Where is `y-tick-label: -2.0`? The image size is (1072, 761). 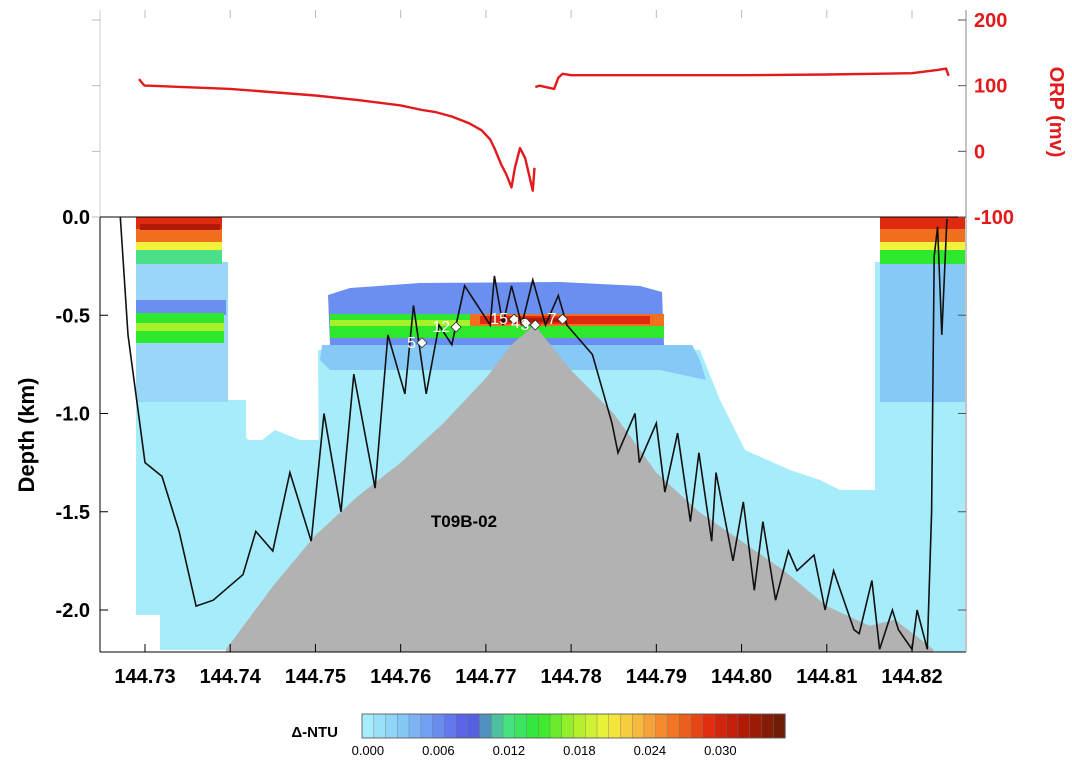 y-tick-label: -2.0 is located at coordinates (73, 611).